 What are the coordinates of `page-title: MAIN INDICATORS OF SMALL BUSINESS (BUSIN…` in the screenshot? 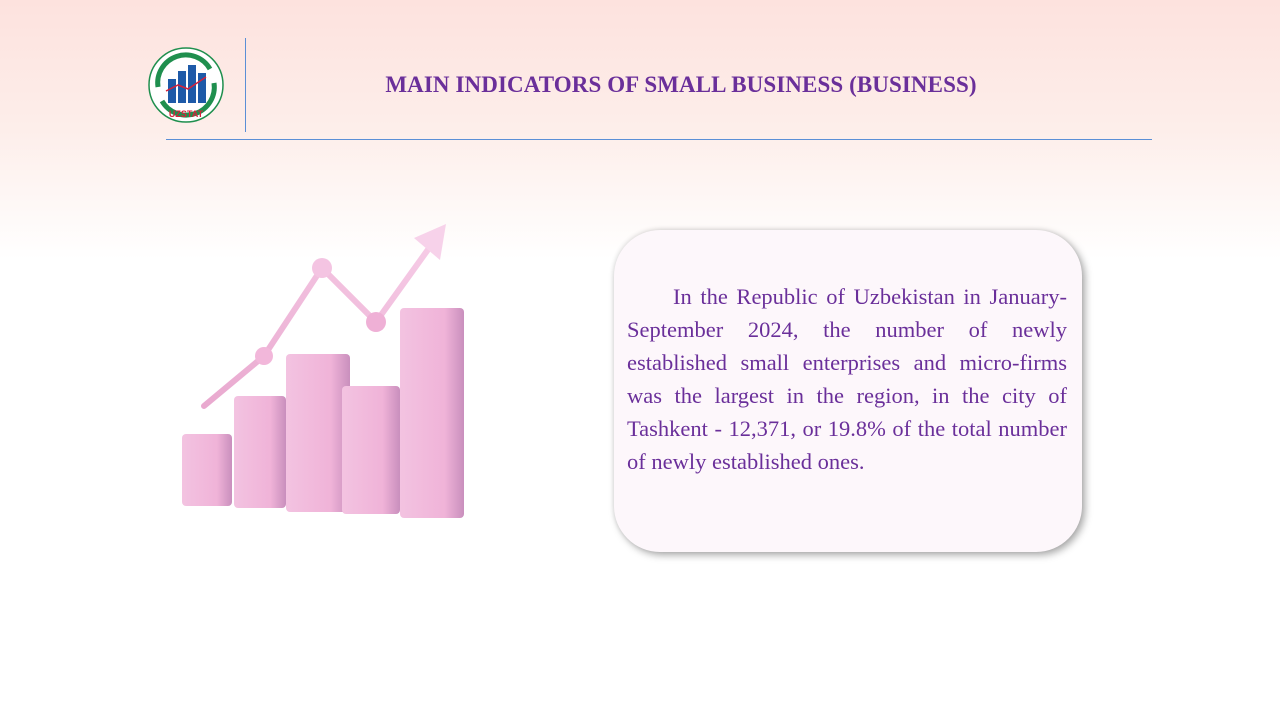 It's located at (681, 84).